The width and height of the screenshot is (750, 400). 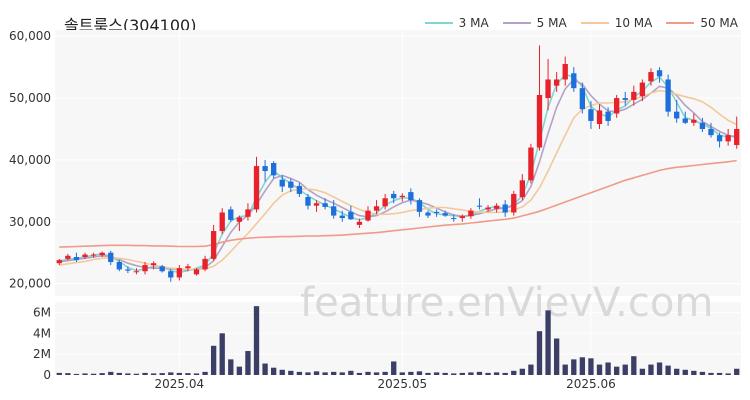 What do you see at coordinates (402, 384) in the screenshot?
I see `x-tick-label: 2025.05` at bounding box center [402, 384].